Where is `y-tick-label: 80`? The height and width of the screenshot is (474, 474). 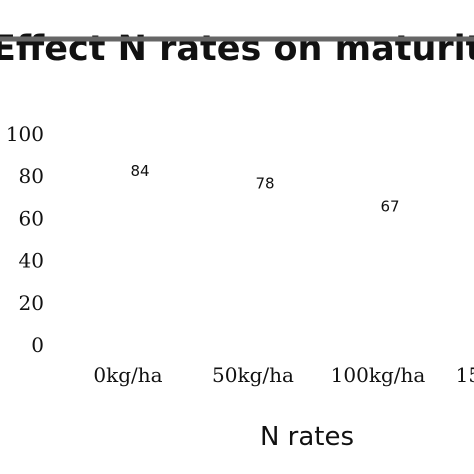 y-tick-label: 80 is located at coordinates (31, 176).